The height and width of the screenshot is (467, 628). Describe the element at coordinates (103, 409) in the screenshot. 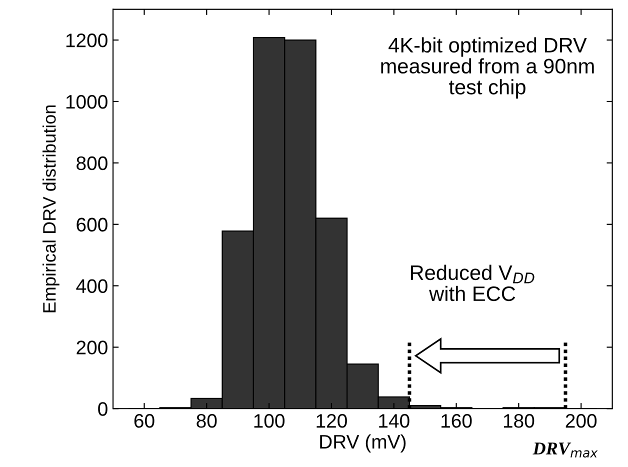

I see `y-tick-label: 0` at that location.